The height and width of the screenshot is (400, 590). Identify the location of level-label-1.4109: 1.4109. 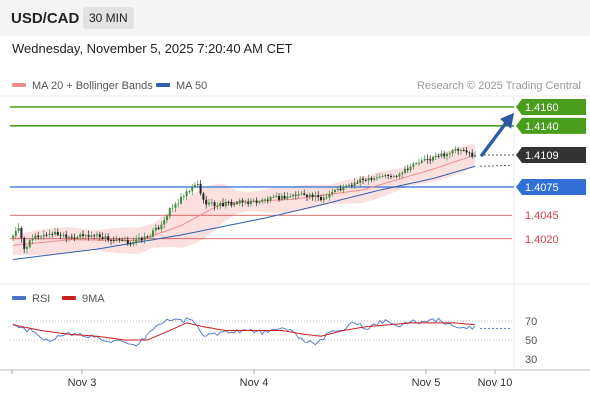
(542, 156).